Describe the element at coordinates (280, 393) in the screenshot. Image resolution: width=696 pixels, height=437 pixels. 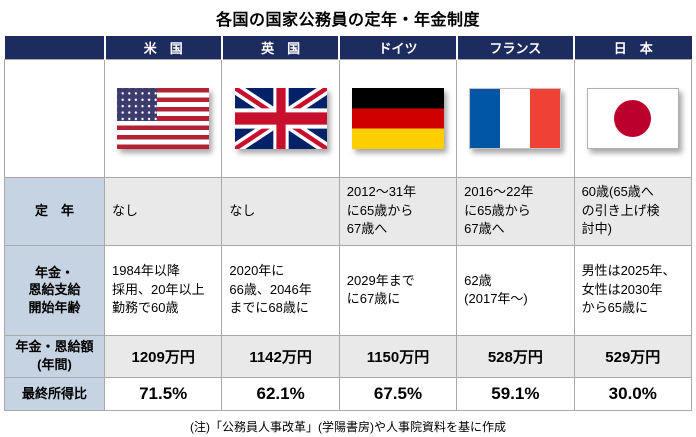
I see `income-ratio-uk: 62.1%` at that location.